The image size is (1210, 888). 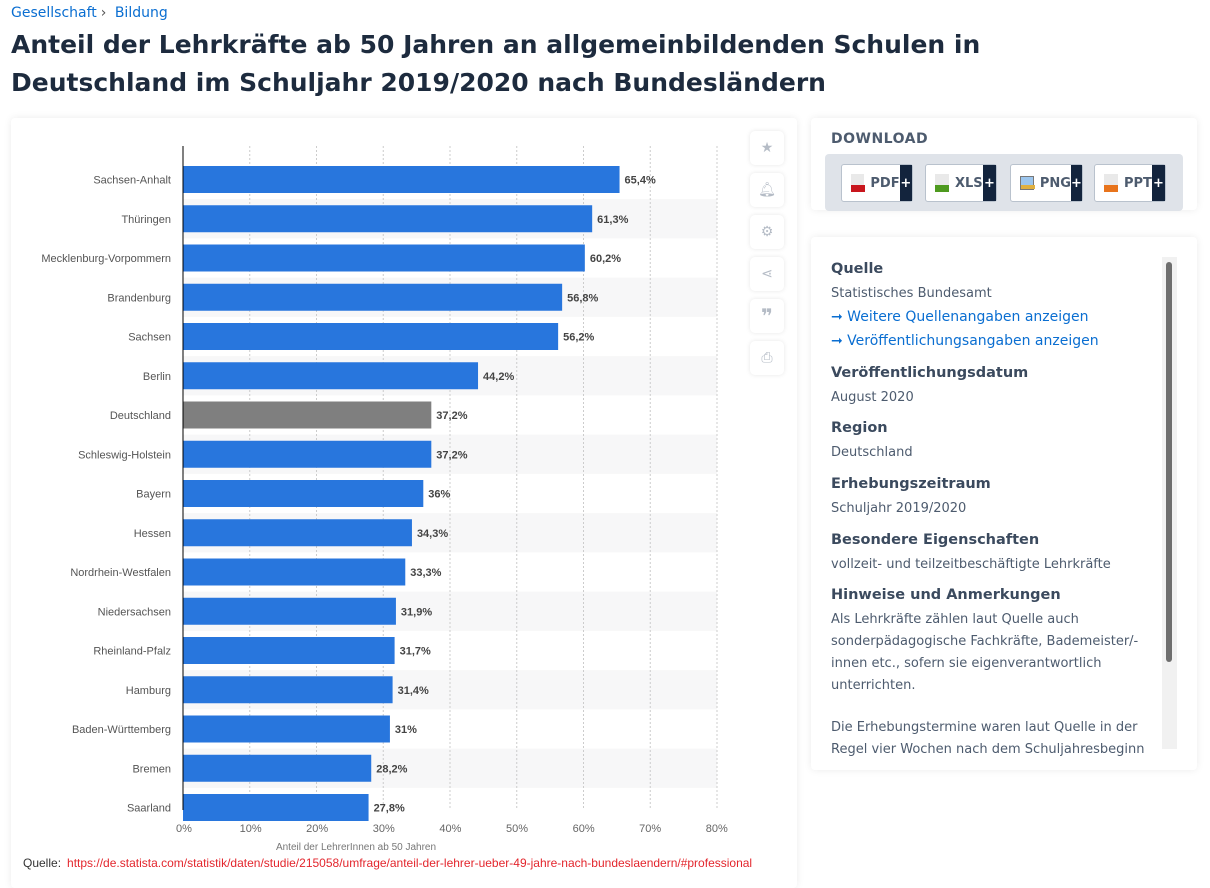 I want to click on category-label: Brandenburg, so click(x=139, y=298).